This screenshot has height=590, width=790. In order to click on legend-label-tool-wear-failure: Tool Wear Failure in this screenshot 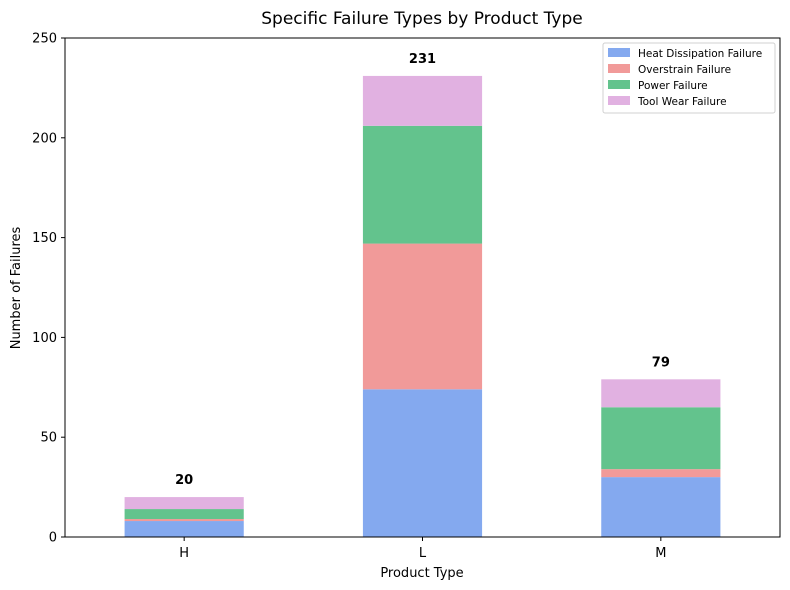, I will do `click(682, 102)`.